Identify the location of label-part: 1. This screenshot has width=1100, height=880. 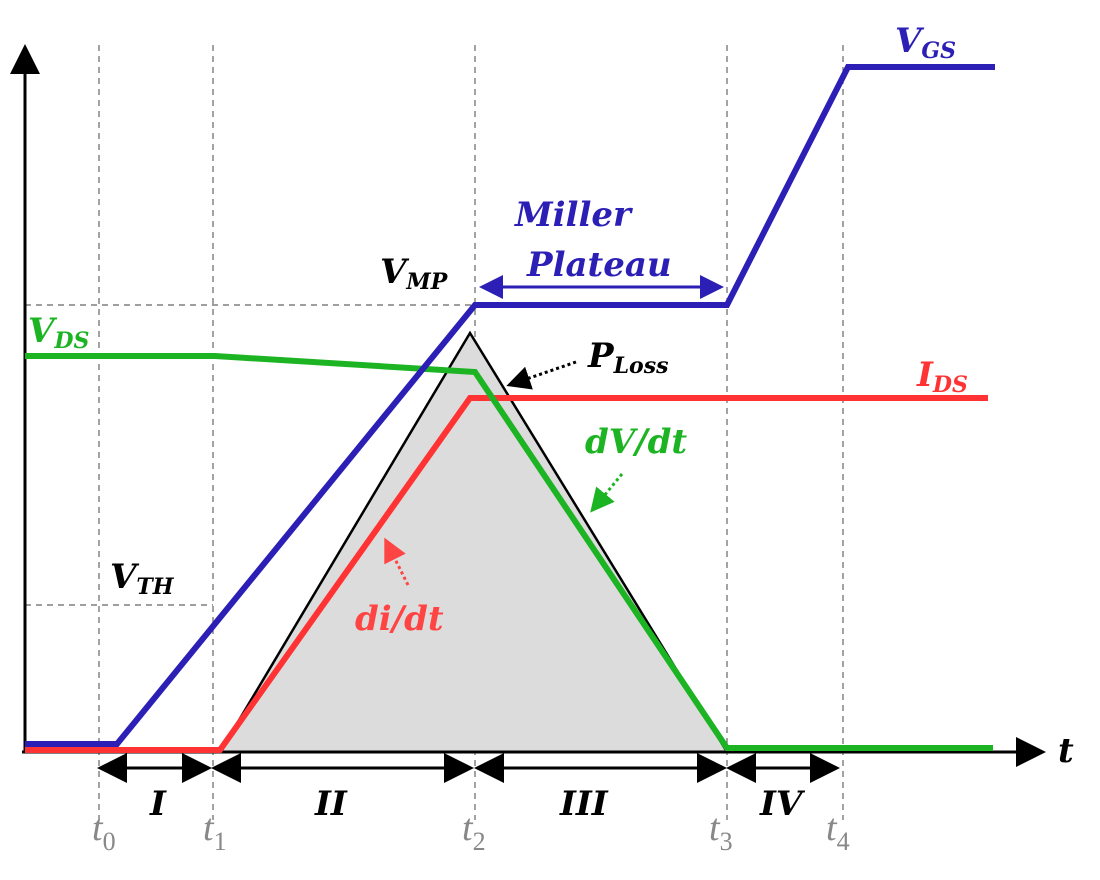
(220, 841).